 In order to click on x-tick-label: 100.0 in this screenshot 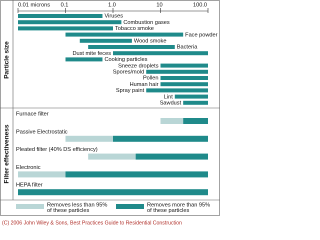, I will do `click(200, 5)`.